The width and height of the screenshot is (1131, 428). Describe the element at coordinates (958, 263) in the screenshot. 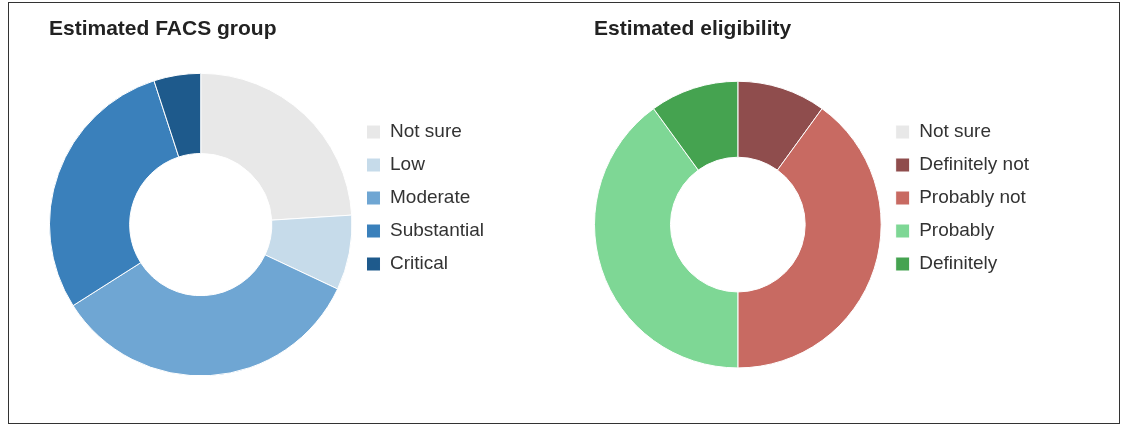

I see `legend-label: Definitely` at that location.